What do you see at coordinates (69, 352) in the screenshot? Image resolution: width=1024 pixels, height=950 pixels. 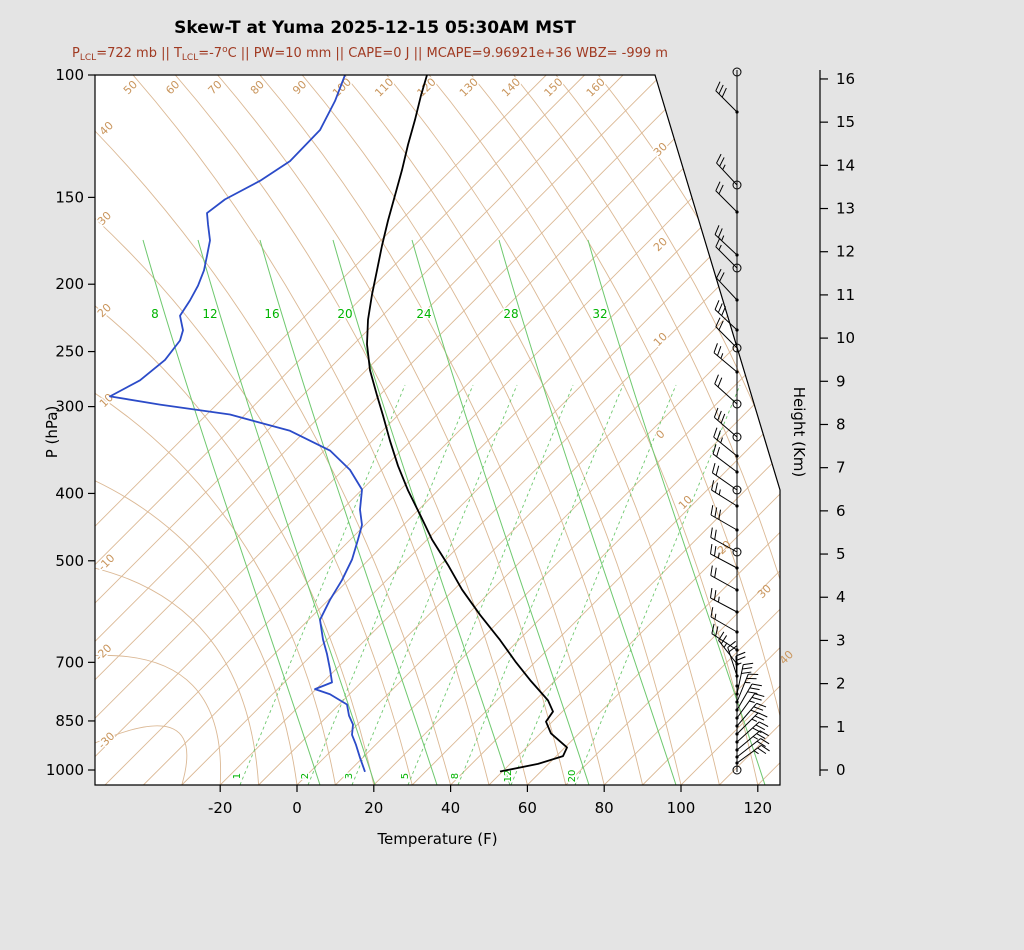 I see `svg-text: 250` at bounding box center [69, 352].